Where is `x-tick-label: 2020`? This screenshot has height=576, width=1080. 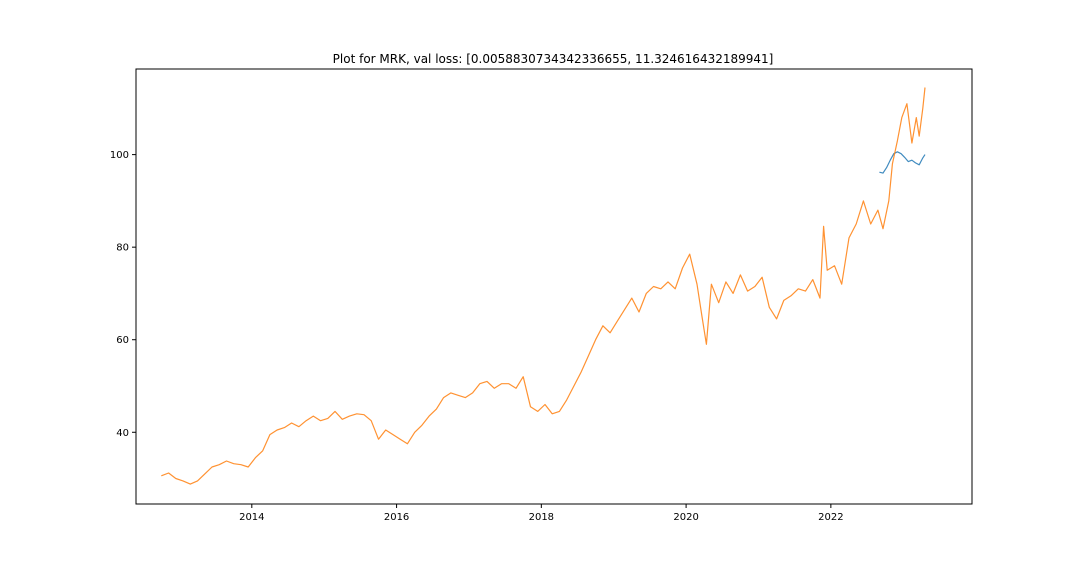 x-tick-label: 2020 is located at coordinates (685, 517).